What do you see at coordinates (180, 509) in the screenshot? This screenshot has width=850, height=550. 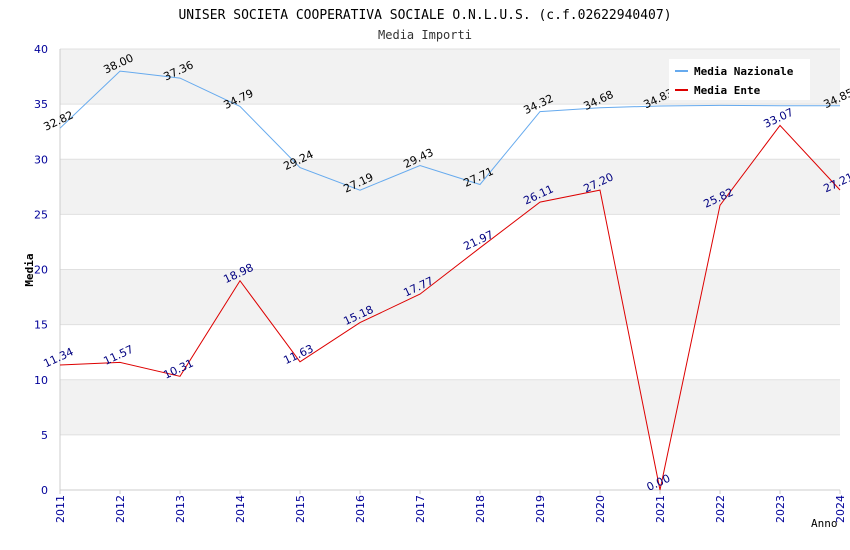 I see `x-tick-label: 2013` at bounding box center [180, 509].